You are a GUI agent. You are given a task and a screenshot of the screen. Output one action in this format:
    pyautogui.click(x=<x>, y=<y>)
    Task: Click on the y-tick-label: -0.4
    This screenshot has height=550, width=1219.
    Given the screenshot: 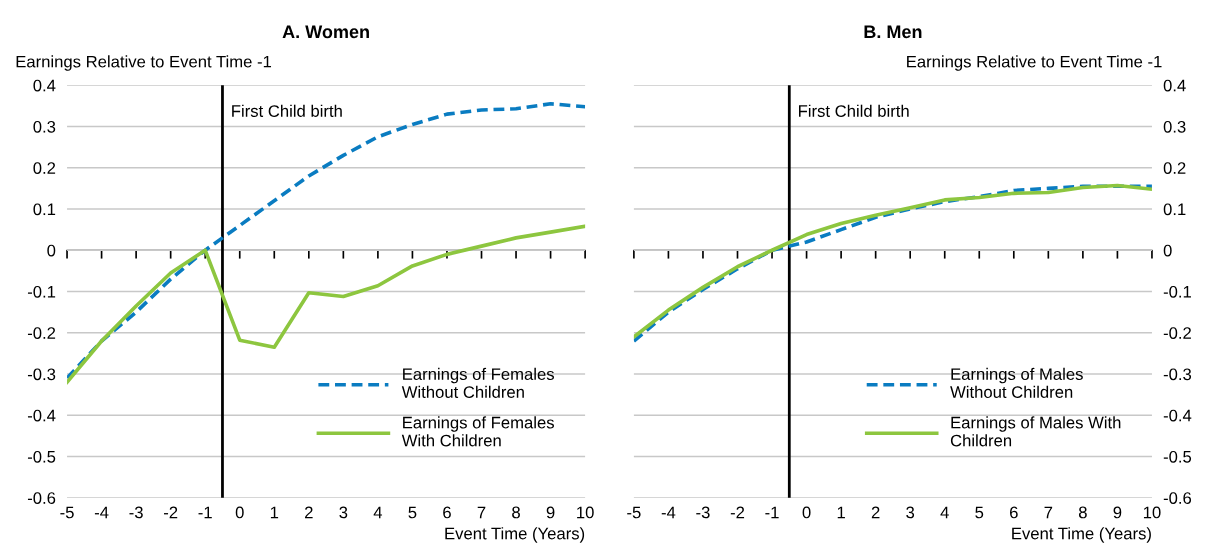 What is the action you would take?
    pyautogui.click(x=41, y=415)
    